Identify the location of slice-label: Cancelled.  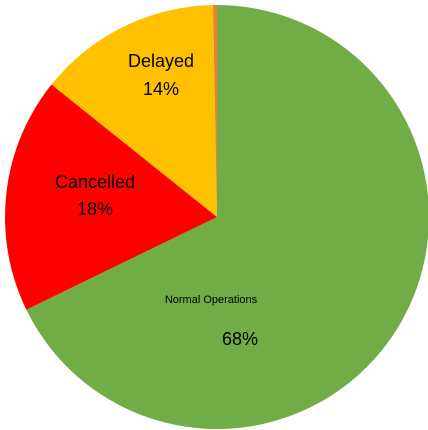
(95, 182).